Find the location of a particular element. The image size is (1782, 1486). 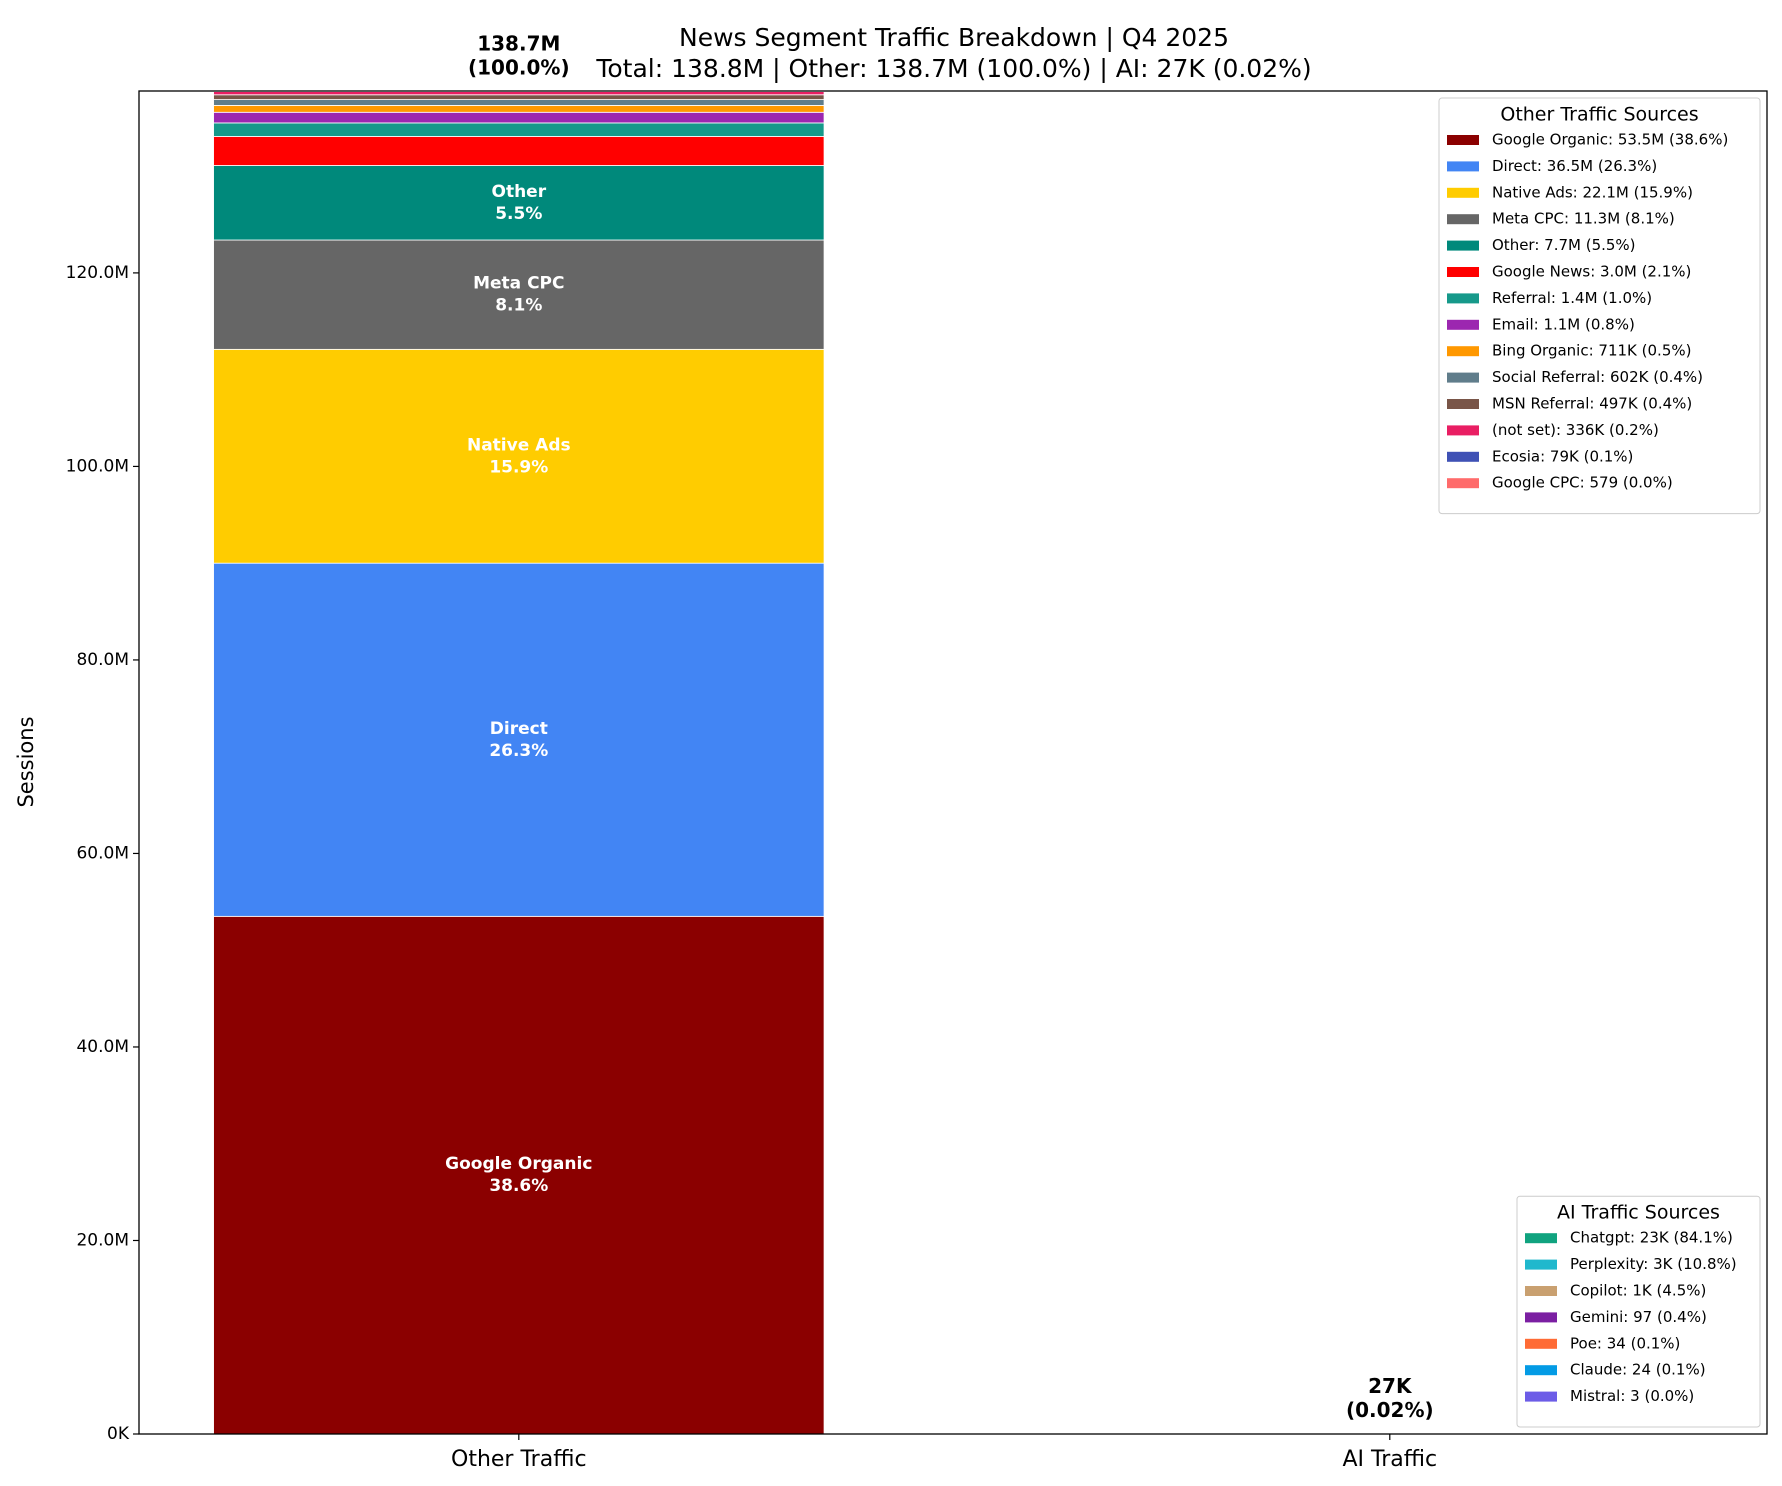

y-tick-label: 40.0M is located at coordinates (102, 1047).